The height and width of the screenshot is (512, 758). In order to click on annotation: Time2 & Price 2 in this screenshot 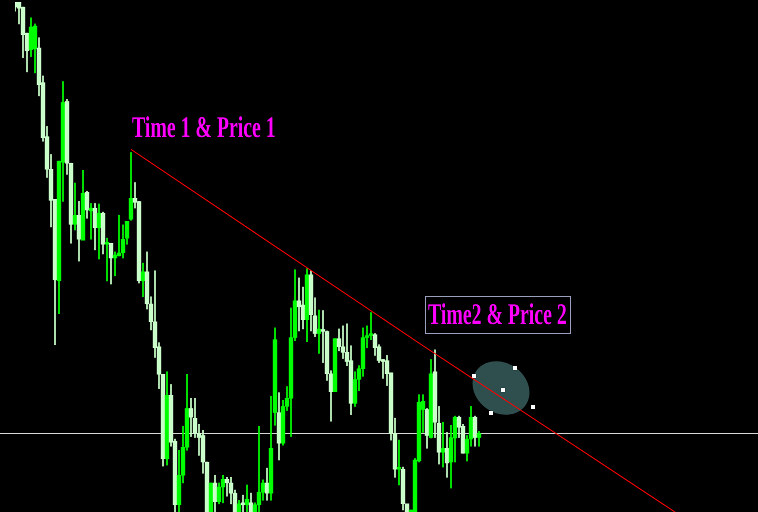, I will do `click(497, 315)`.